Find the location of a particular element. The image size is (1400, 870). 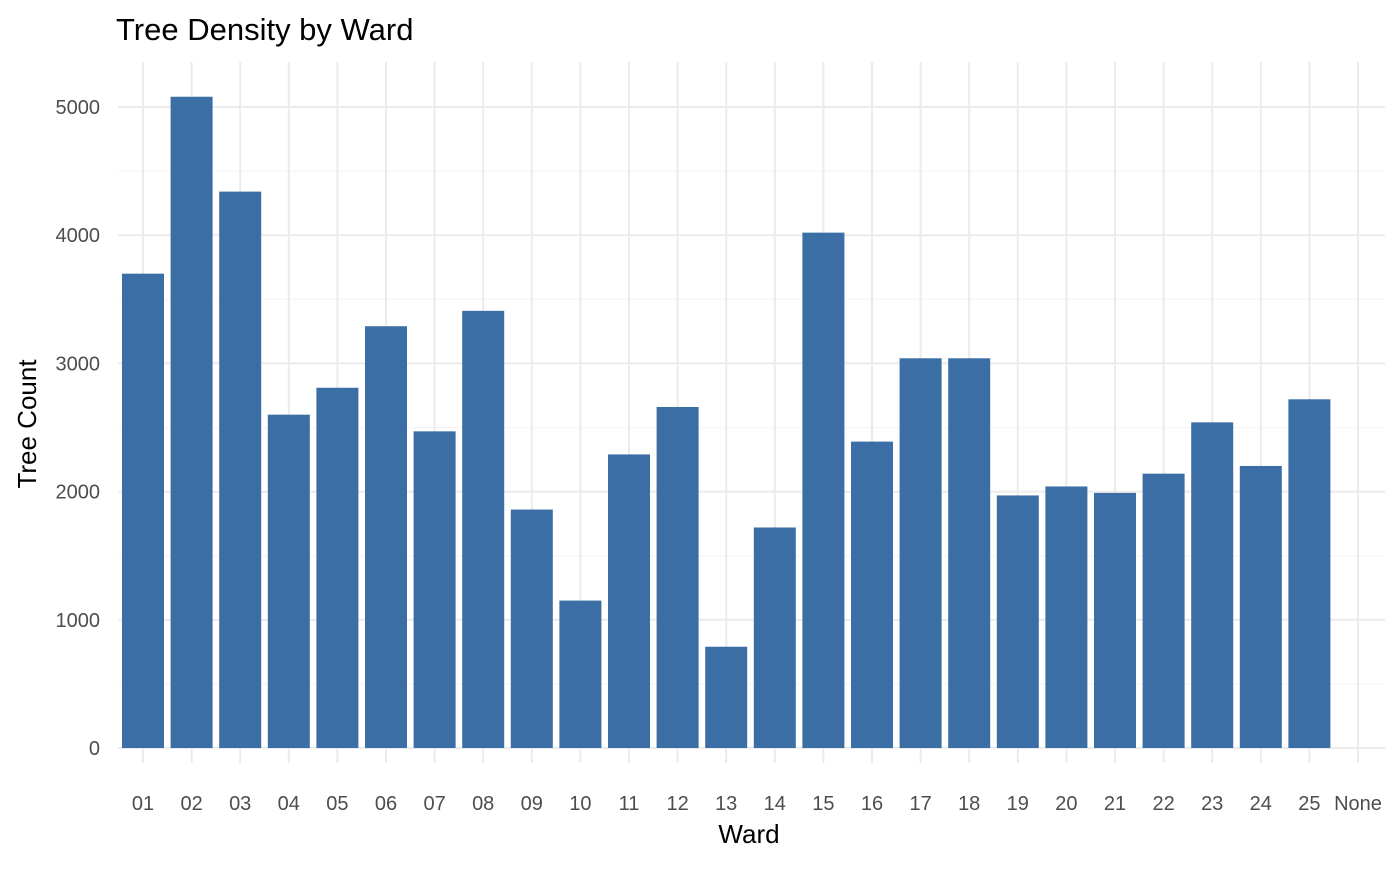

x-tick-label: 15 is located at coordinates (823, 804).